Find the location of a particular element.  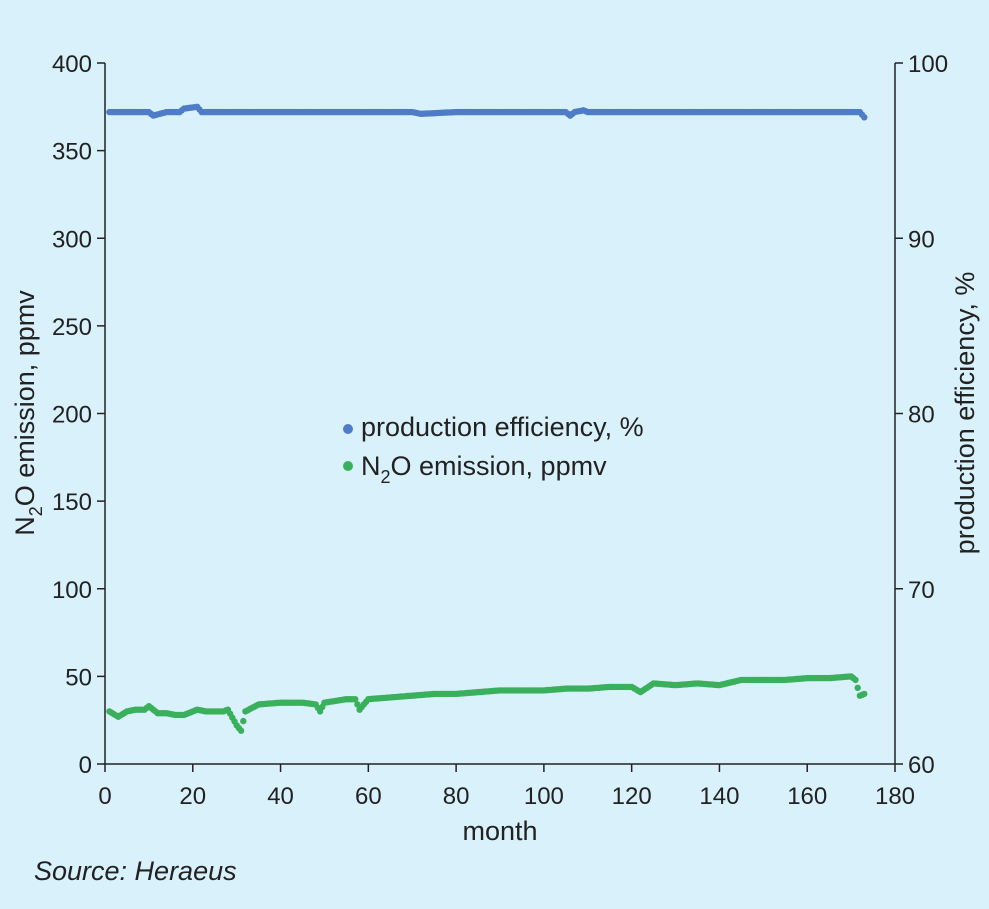

x-tick-label: 80 is located at coordinates (456, 796).